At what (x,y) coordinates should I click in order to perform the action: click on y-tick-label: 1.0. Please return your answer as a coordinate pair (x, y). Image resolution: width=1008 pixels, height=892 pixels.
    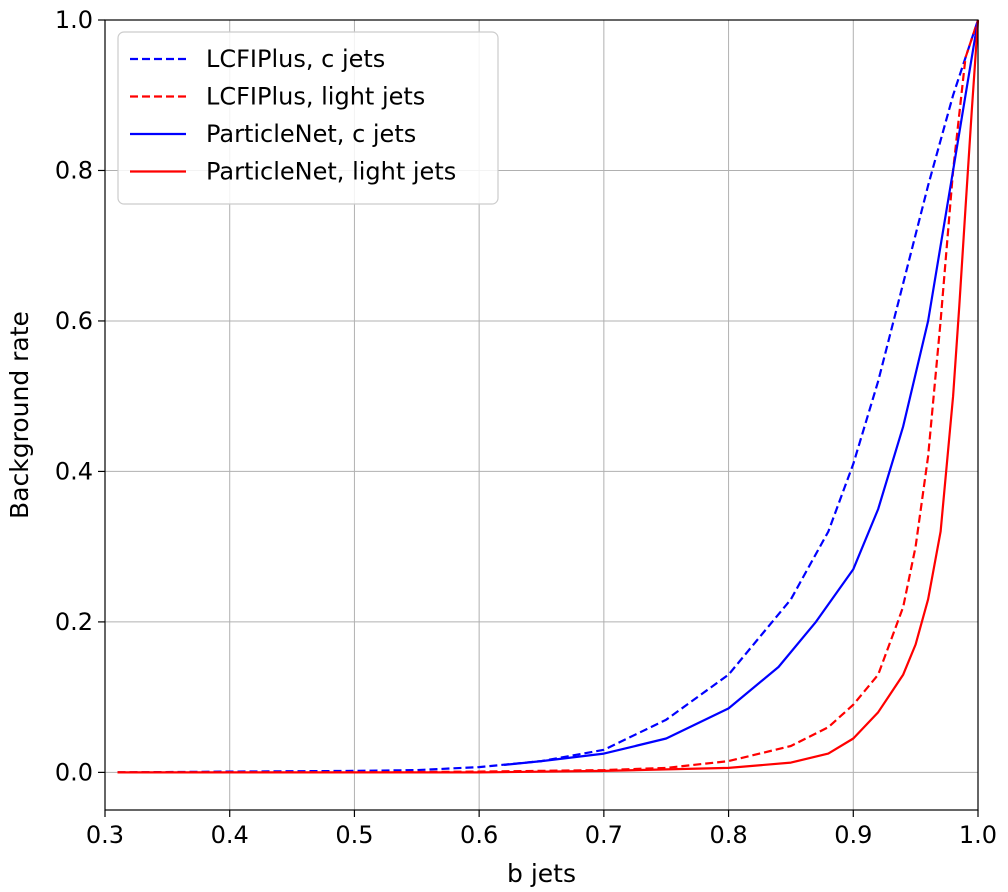
    Looking at the image, I should click on (74, 20).